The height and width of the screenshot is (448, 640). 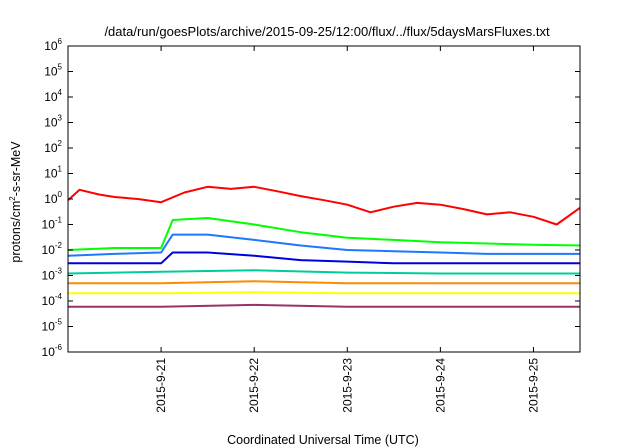 What do you see at coordinates (440, 385) in the screenshot?
I see `x-tick-label: 2015-9-24` at bounding box center [440, 385].